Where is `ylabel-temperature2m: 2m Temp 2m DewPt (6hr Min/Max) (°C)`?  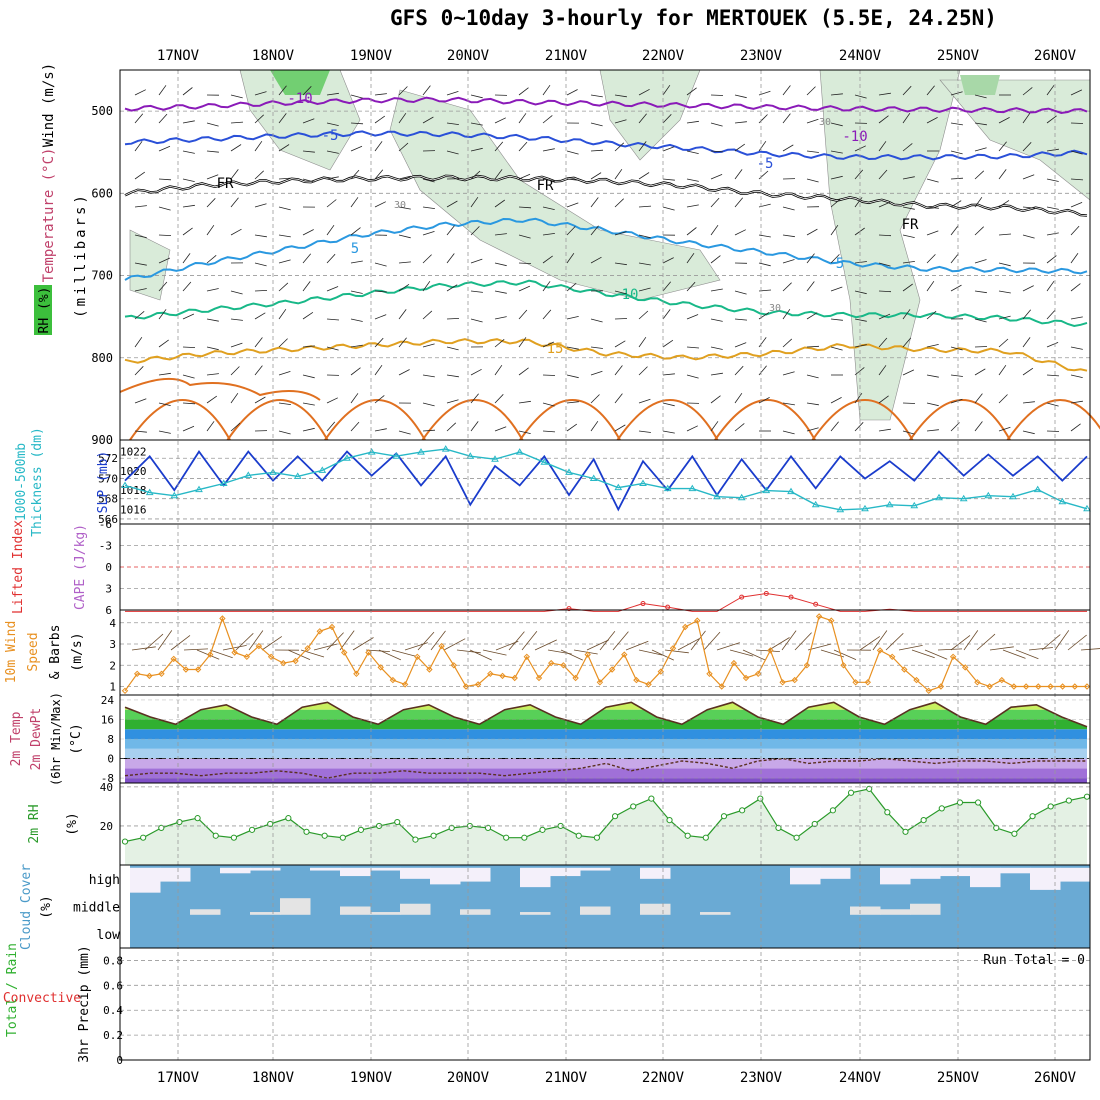
ylabel-temperature2m: 2m Temp 2m DewPt (6hr Min/Max) (°C) is located at coordinates (46, 739).